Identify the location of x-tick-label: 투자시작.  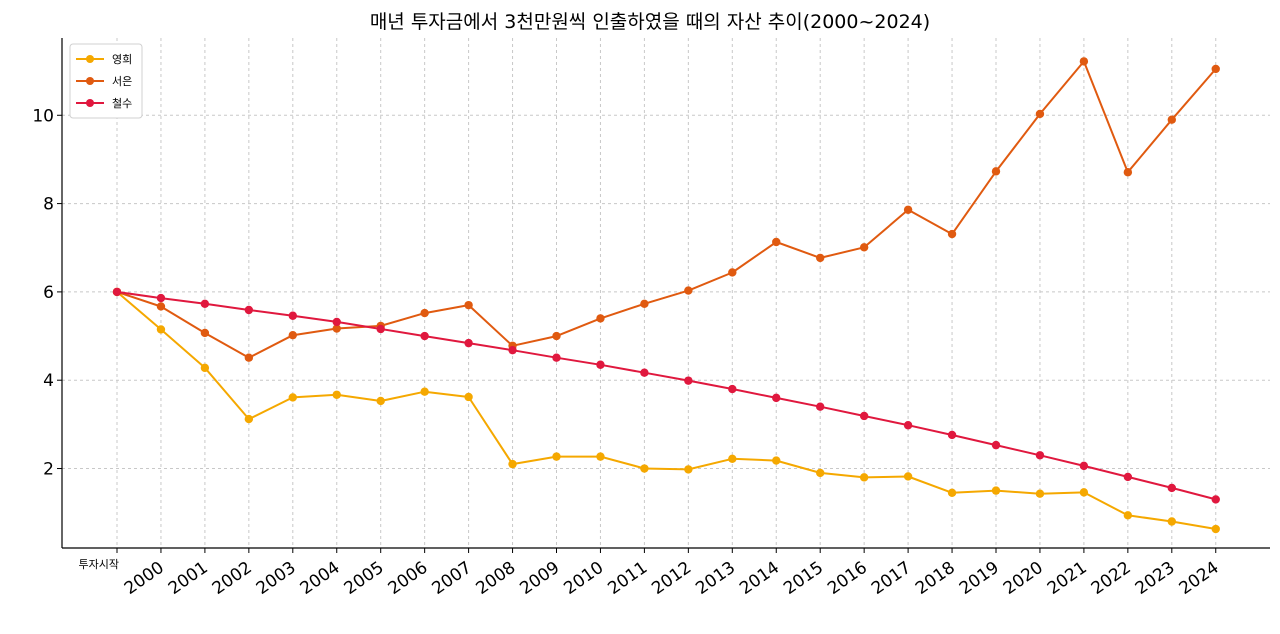
(99, 564).